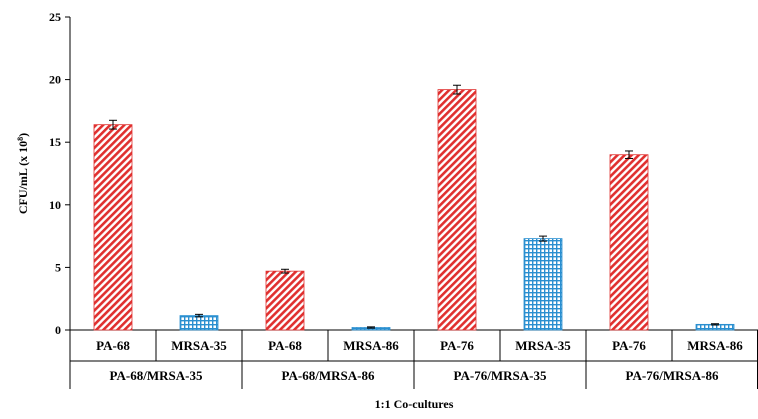  Describe the element at coordinates (55, 80) in the screenshot. I see `y-tick-label: 20` at that location.